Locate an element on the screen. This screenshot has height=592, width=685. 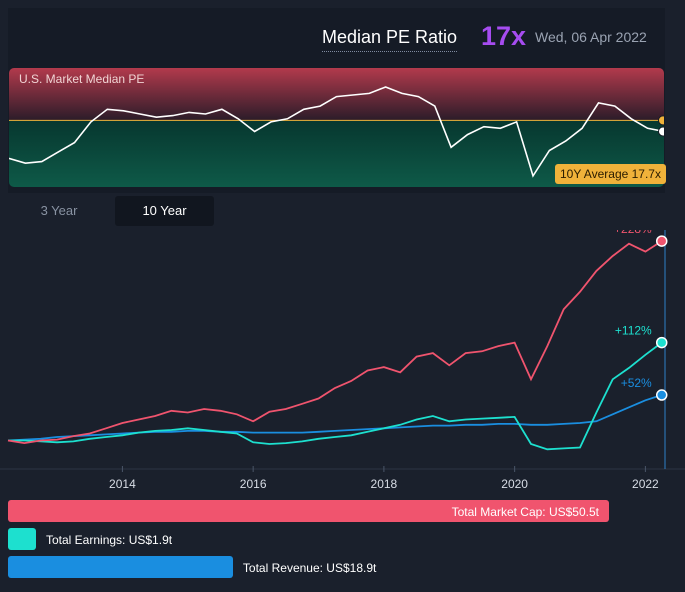
market-cap-end-marker is located at coordinates (661, 241).